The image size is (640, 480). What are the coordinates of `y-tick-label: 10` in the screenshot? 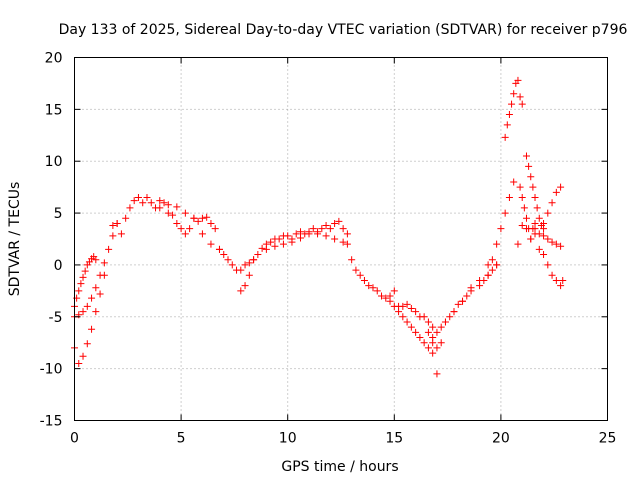 It's located at (54, 162).